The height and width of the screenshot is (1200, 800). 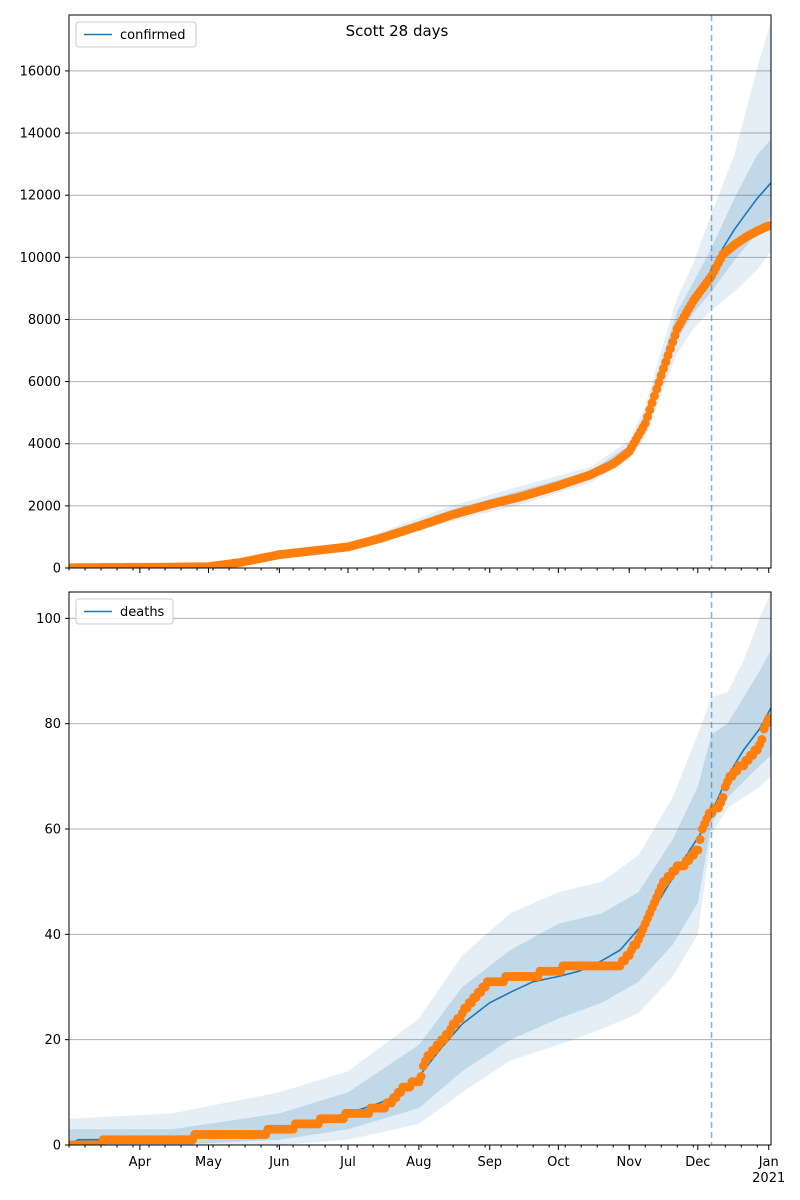 What do you see at coordinates (40, 71) in the screenshot?
I see `y-tick-label: 16000` at bounding box center [40, 71].